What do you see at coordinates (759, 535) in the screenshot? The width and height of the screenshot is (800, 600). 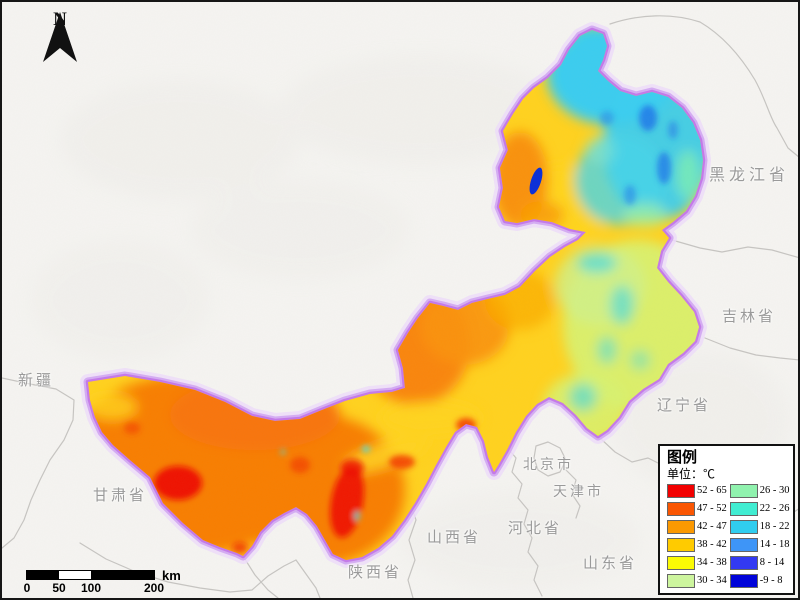 I see `legend-column-cool: 26 - 30 22 - 26 18 - 22 14 - 18 8 - 14` at bounding box center [759, 535].